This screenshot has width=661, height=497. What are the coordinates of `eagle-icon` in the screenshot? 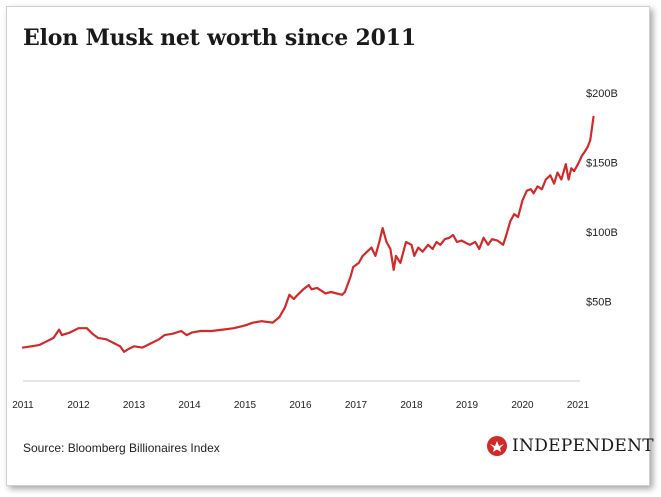 It's located at (497, 446).